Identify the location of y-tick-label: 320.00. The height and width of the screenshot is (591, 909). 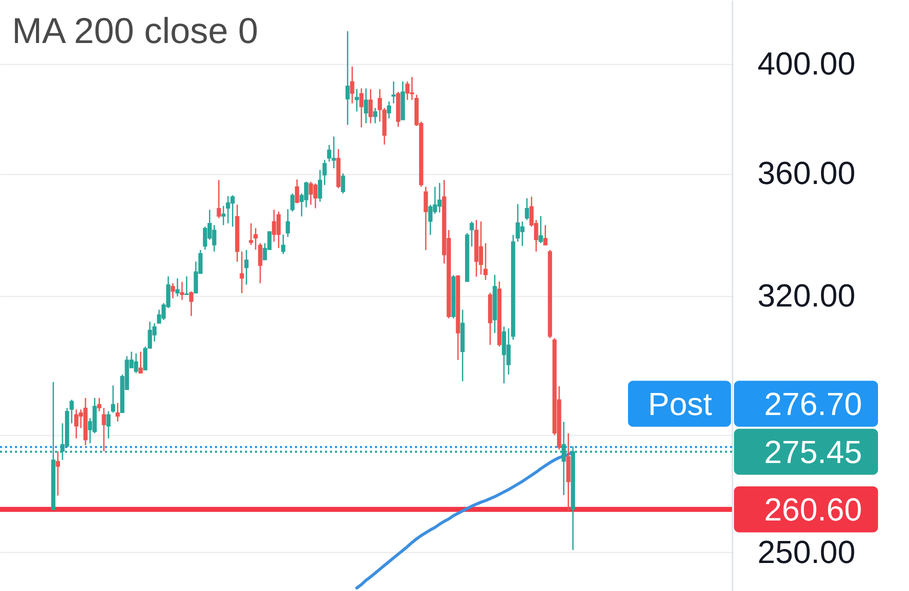
(807, 296).